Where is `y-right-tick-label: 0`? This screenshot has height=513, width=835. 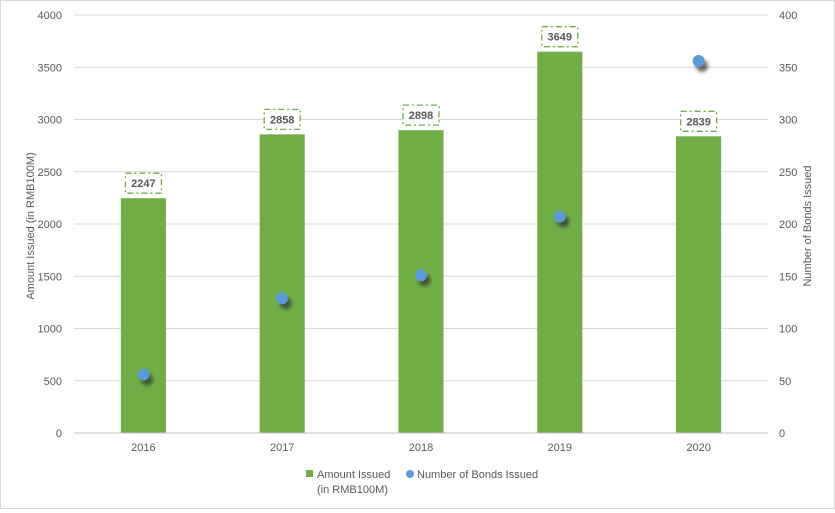
y-right-tick-label: 0 is located at coordinates (782, 434).